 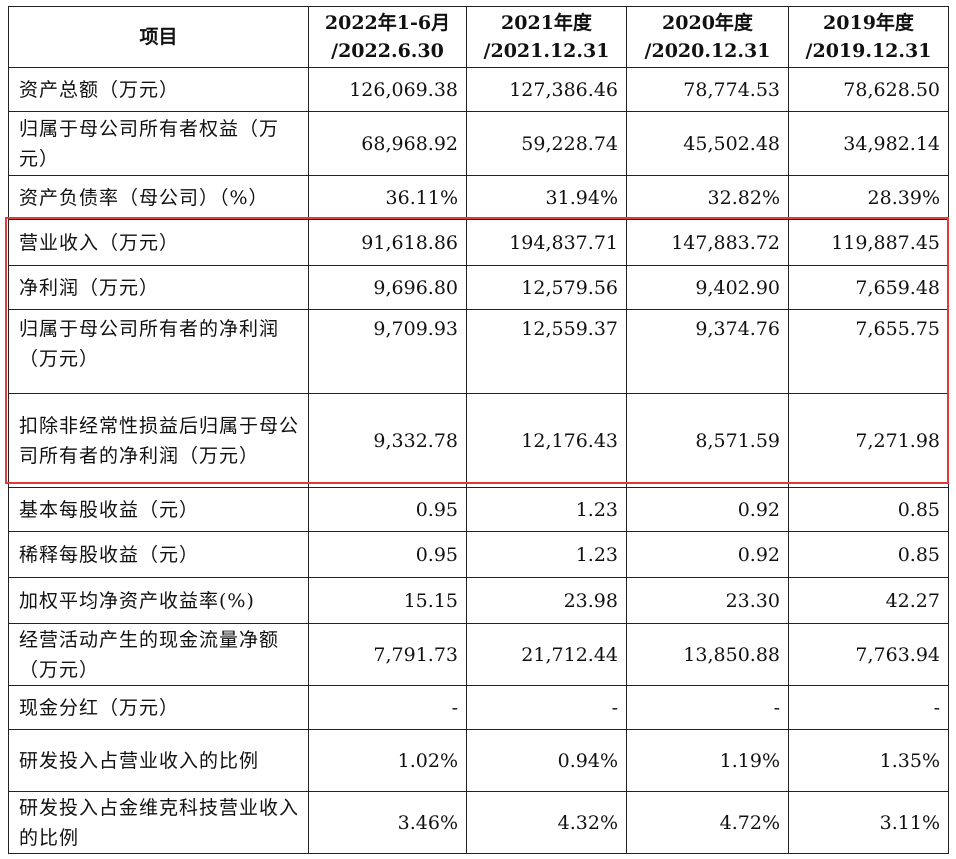 I want to click on row-label: 研发投入占营业收入的比例, so click(x=158, y=760).